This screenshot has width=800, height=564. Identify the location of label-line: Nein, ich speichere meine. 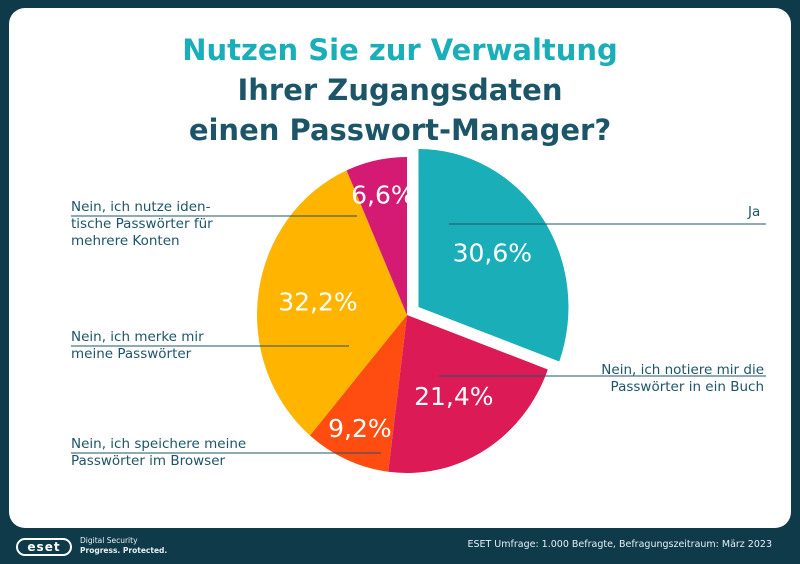
(159, 444).